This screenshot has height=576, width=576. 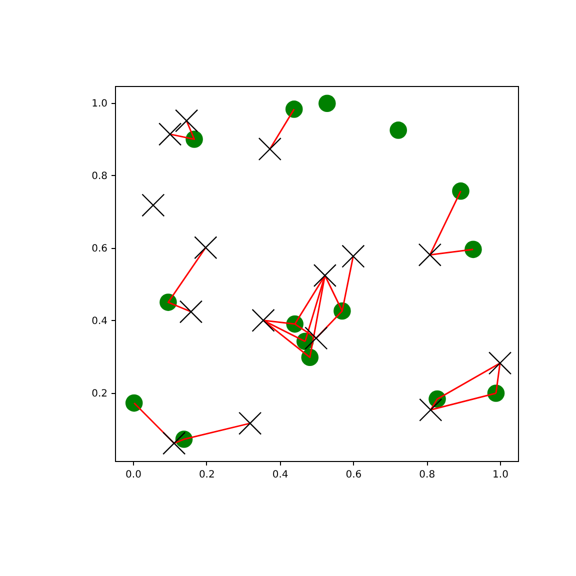 I want to click on y-tick-label: 0.4, so click(x=100, y=321).